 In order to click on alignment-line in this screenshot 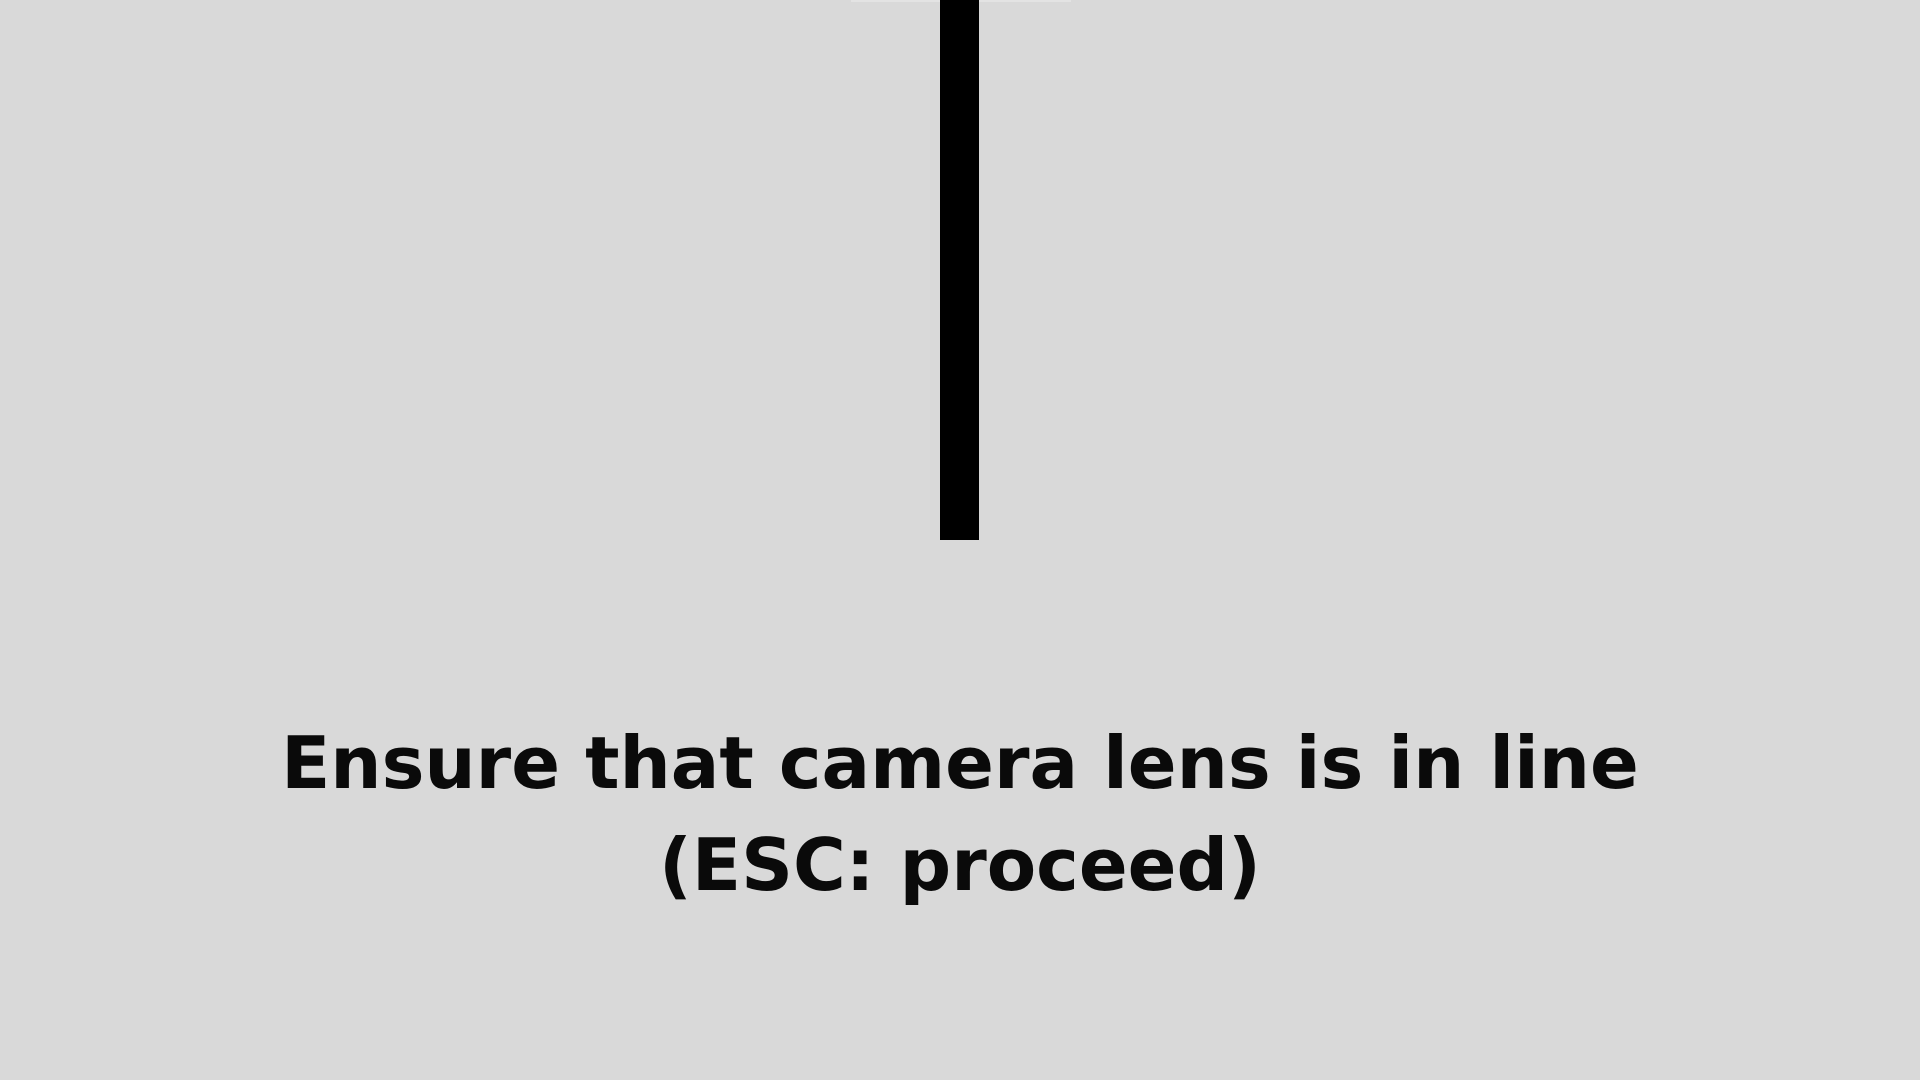, I will do `click(959, 270)`.